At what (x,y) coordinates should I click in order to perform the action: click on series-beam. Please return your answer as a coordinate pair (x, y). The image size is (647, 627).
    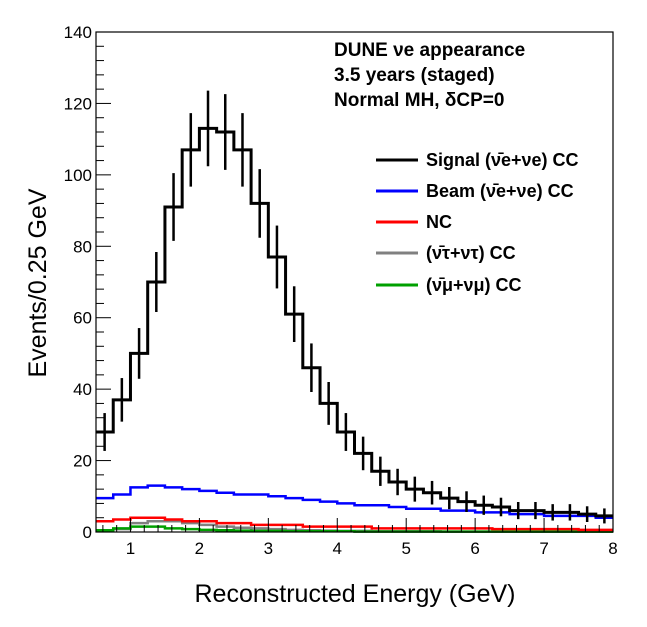
    Looking at the image, I should click on (354, 501).